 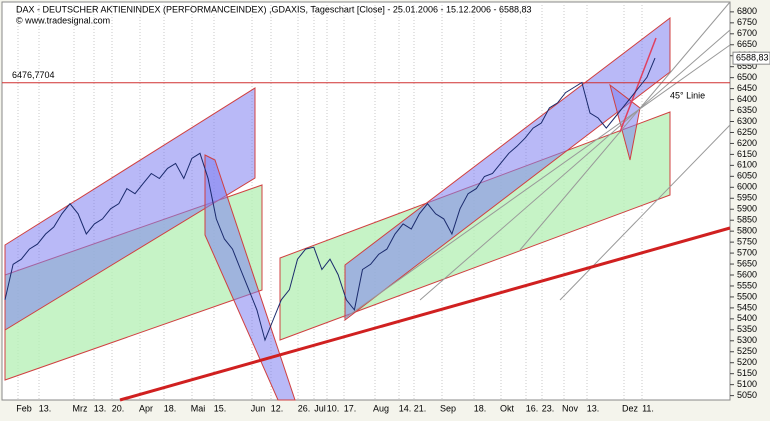 I want to click on y-tick-label: 5700, so click(x=747, y=252).